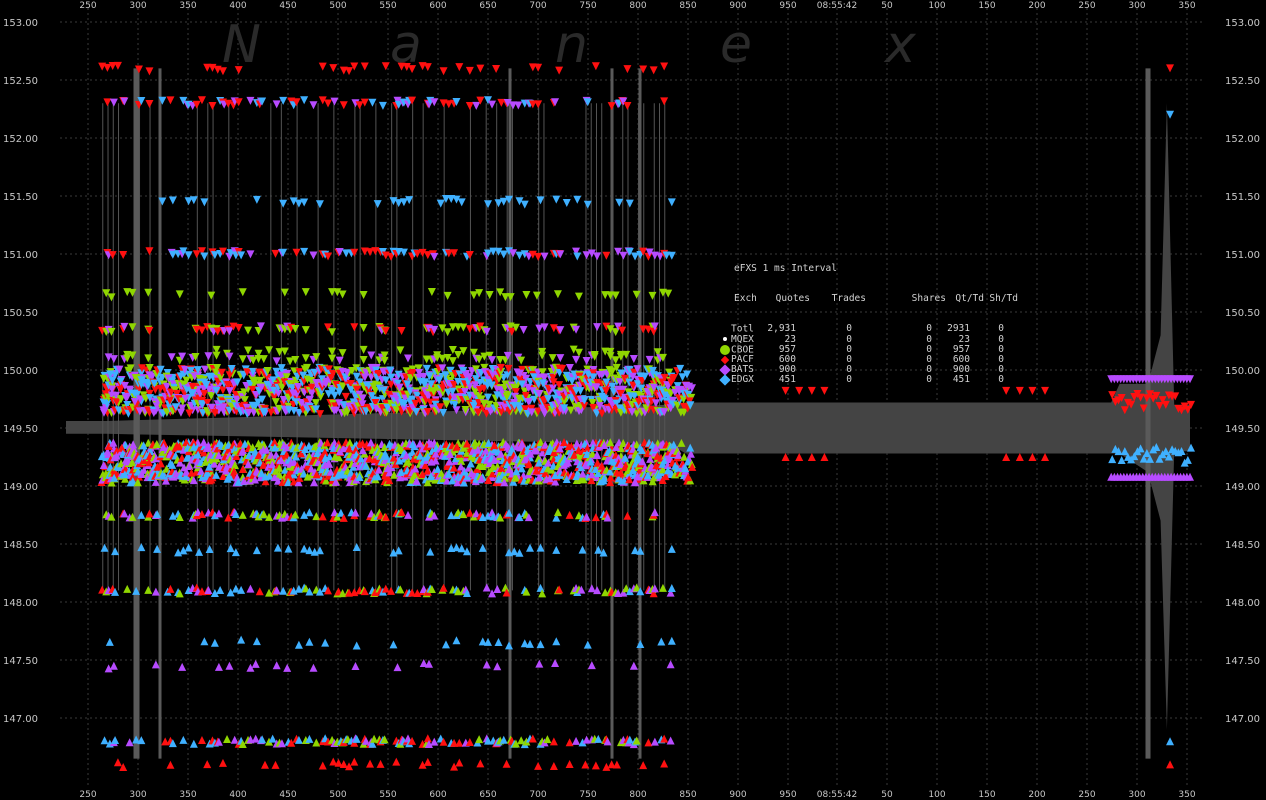 This screenshot has height=800, width=1266. What do you see at coordinates (20, 197) in the screenshot?
I see `y-tick-label: 151.50` at bounding box center [20, 197].